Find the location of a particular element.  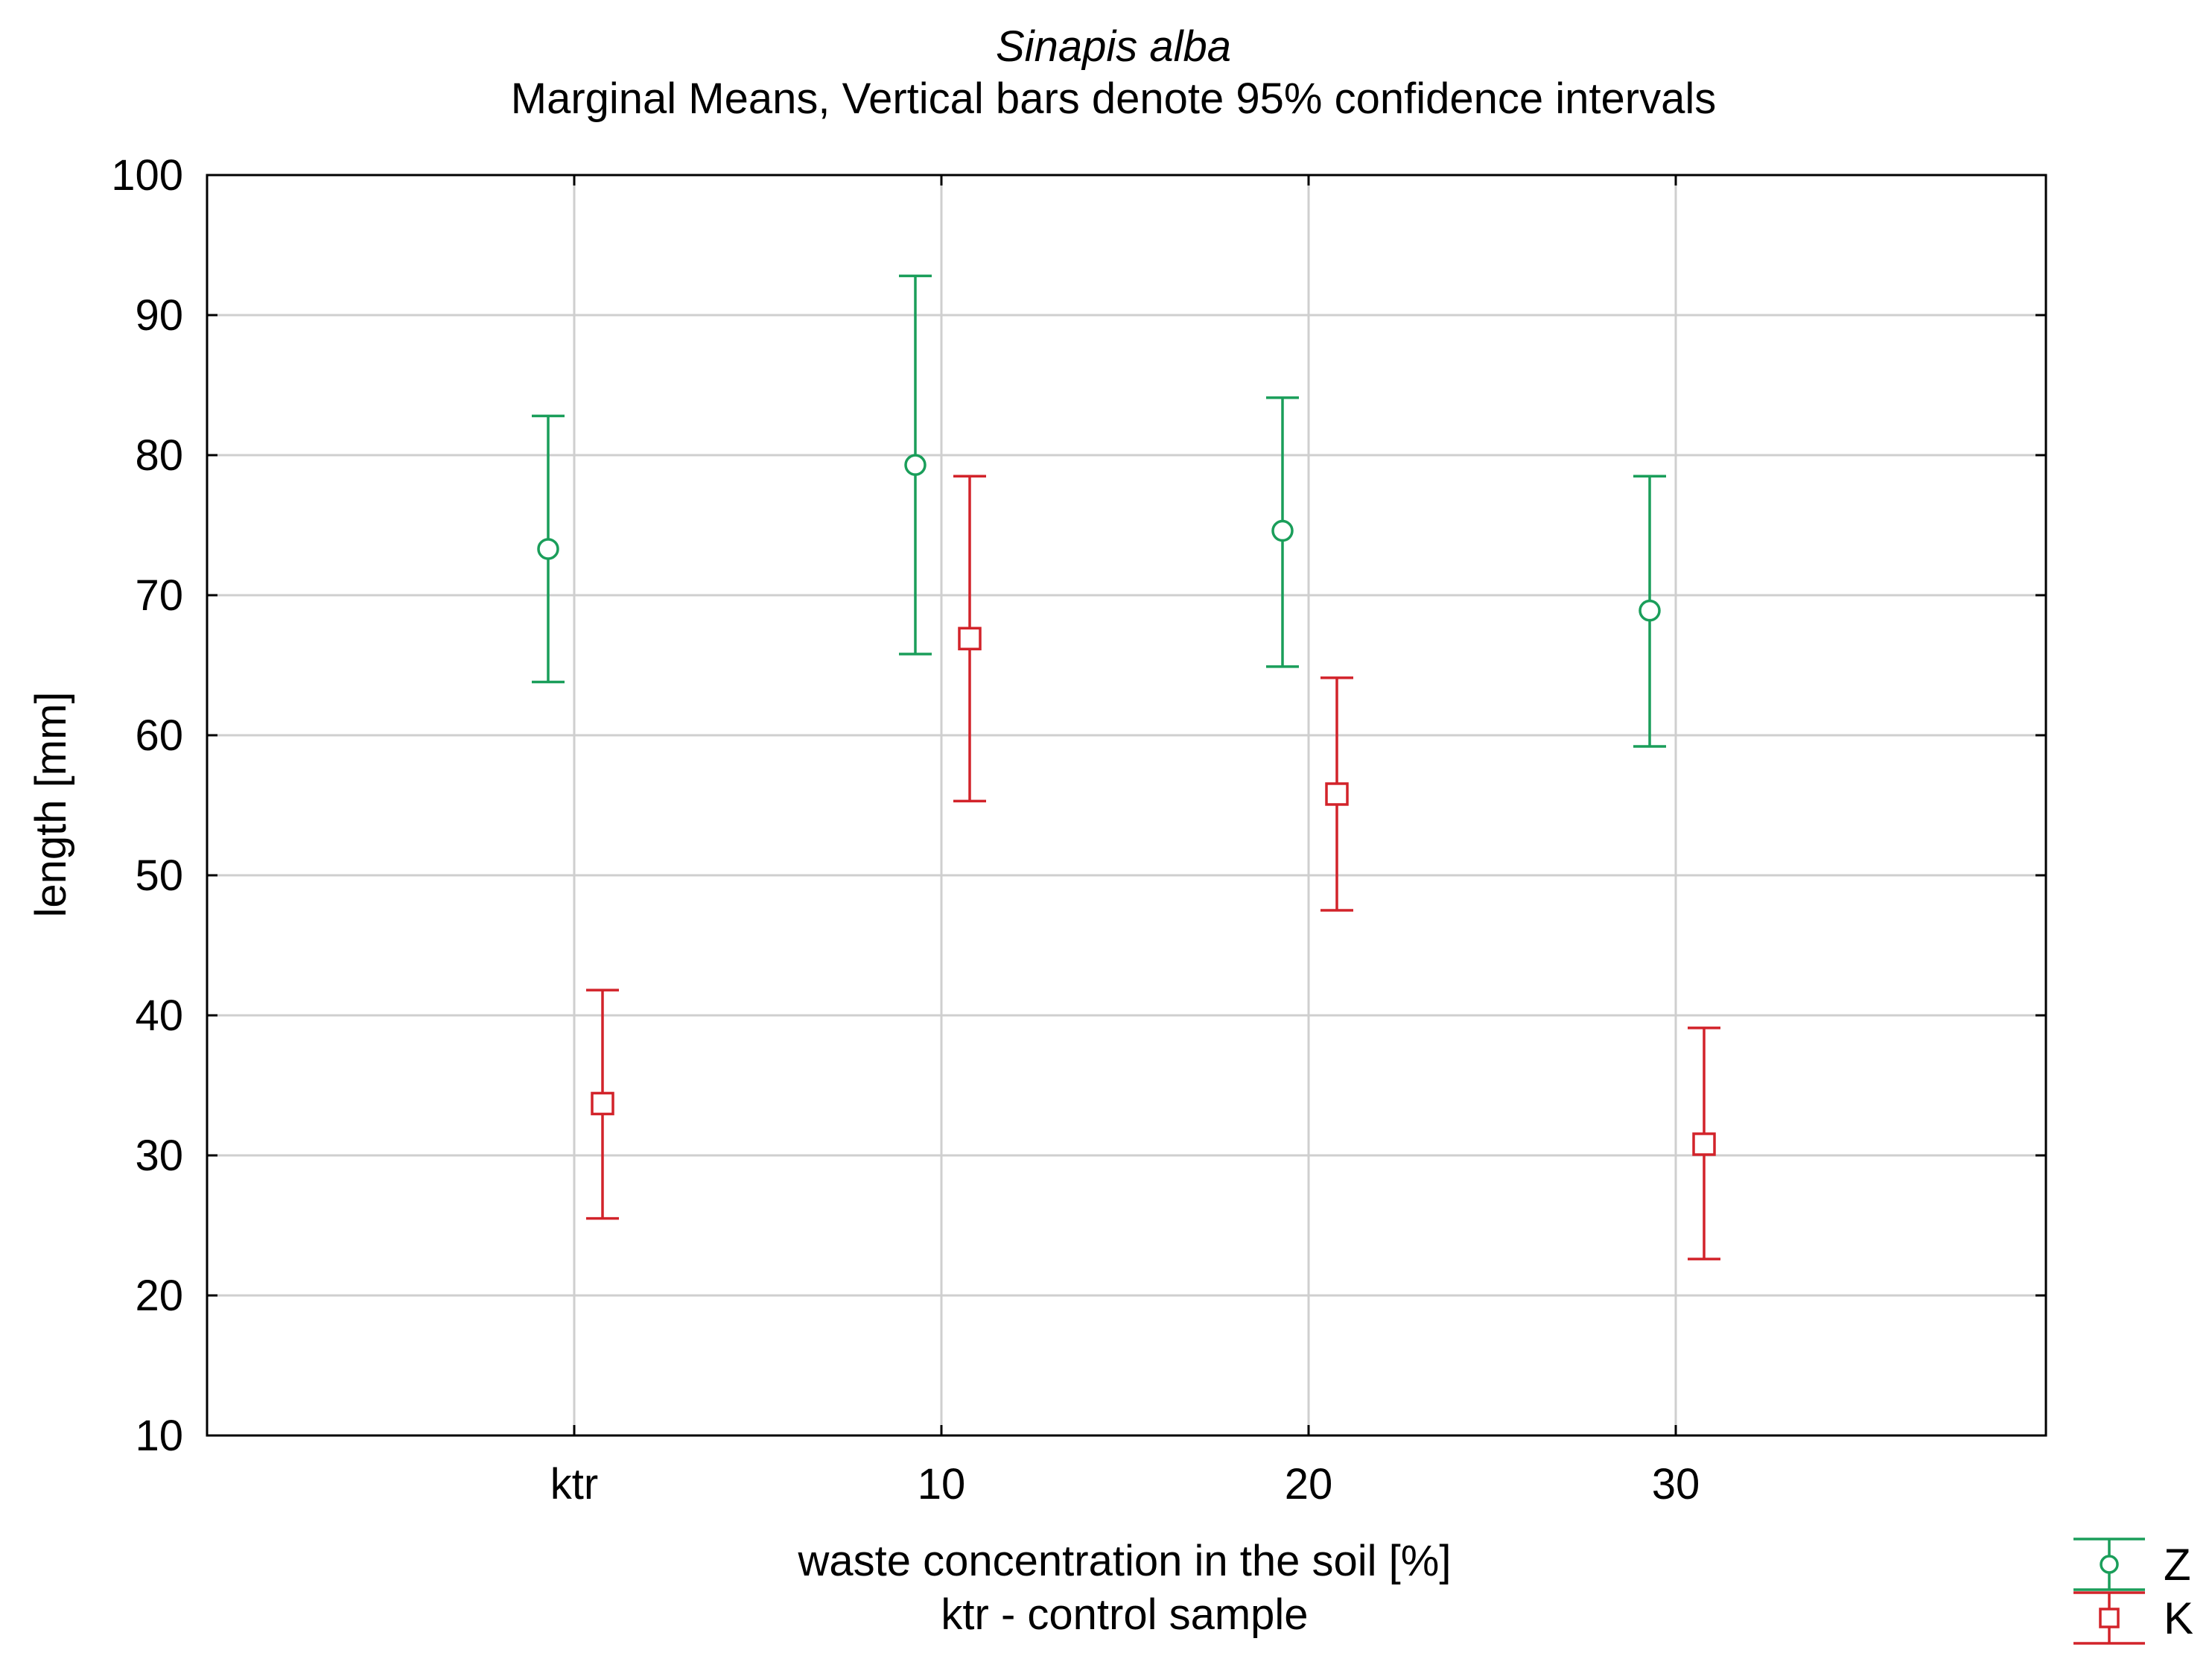

y-tick-label: 10 is located at coordinates (159, 1436).